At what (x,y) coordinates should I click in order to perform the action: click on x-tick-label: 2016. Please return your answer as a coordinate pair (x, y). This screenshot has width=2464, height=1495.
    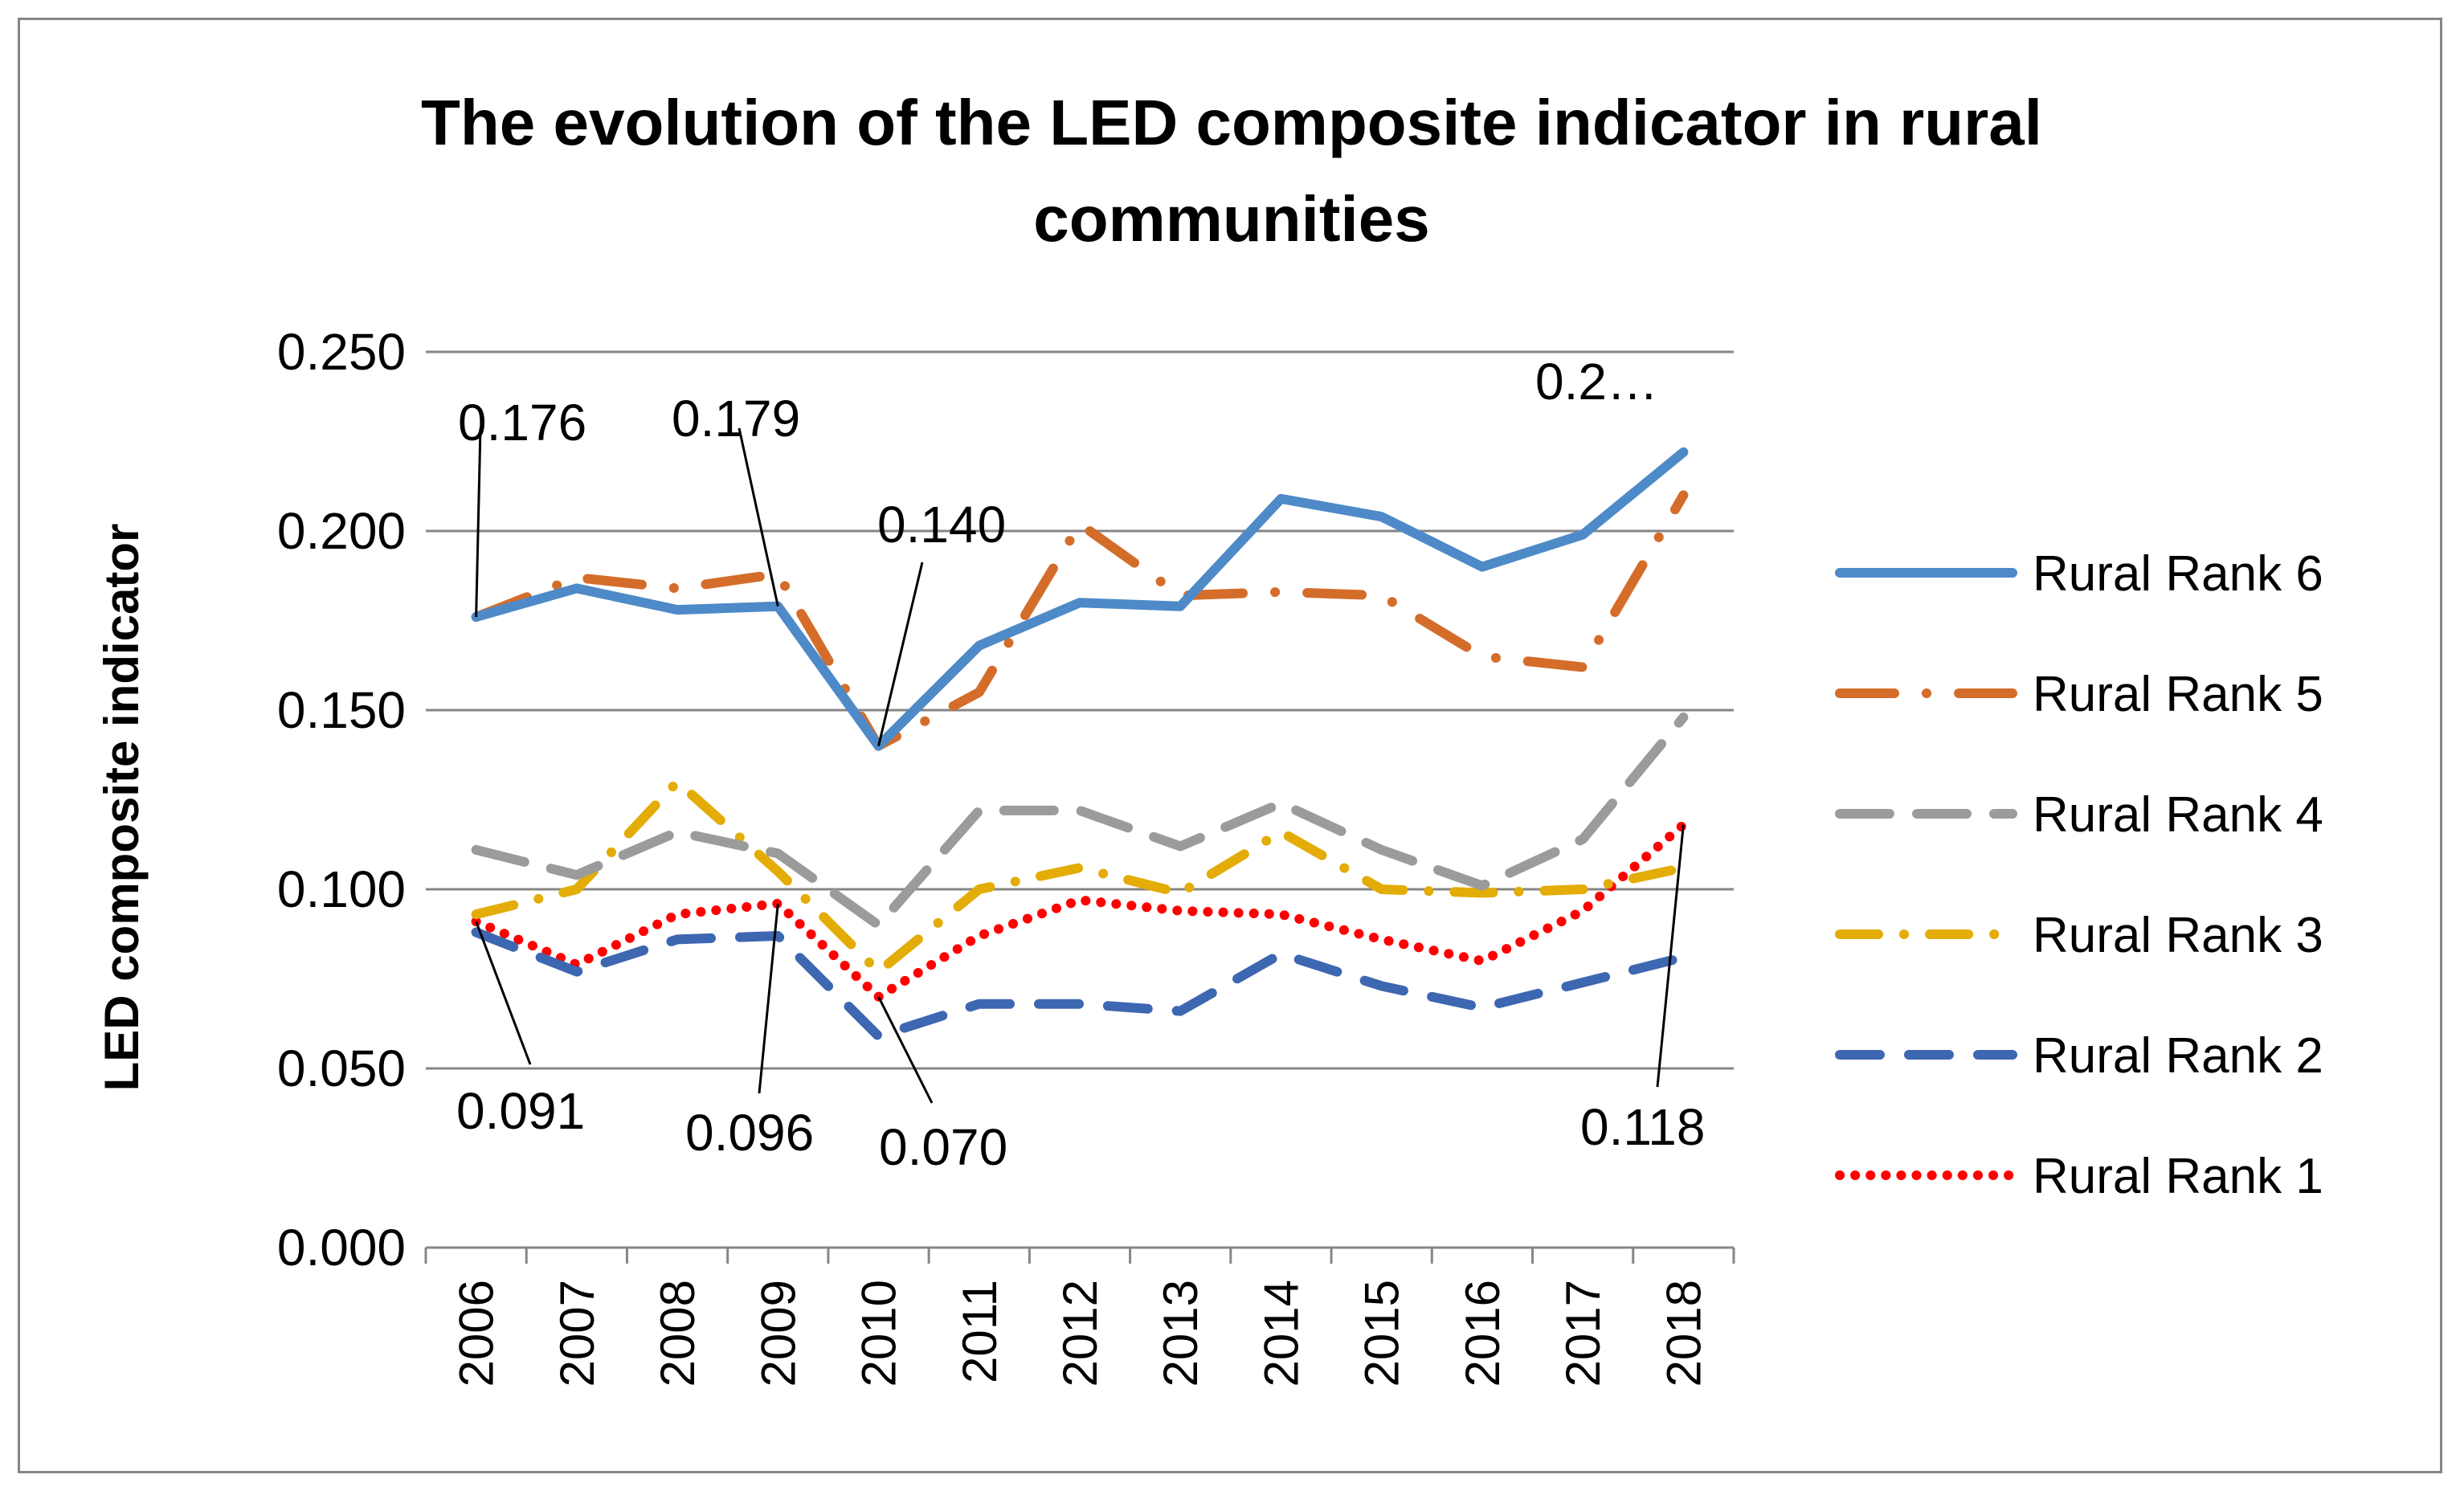
    Looking at the image, I should click on (1483, 1334).